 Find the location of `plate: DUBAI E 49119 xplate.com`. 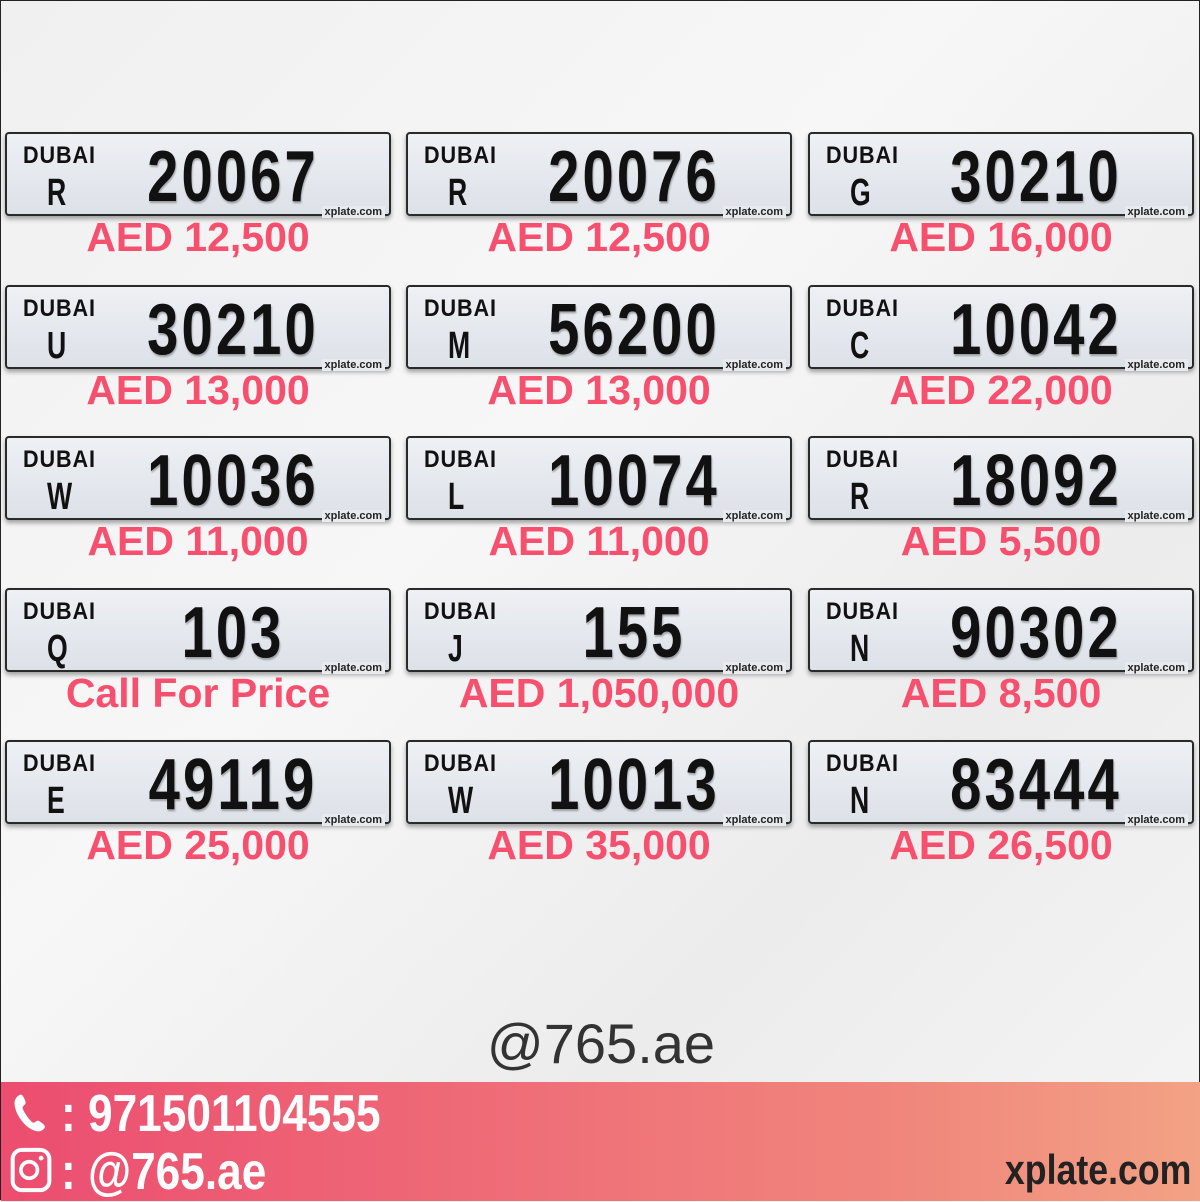

plate: DUBAI E 49119 xplate.com is located at coordinates (198, 783).